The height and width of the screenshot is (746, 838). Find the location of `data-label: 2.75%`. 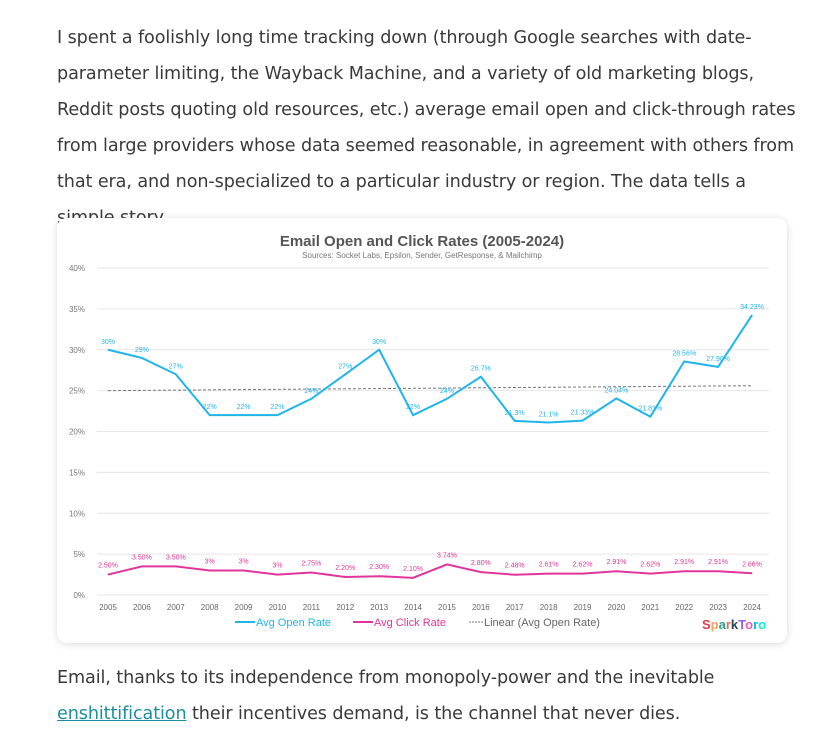

data-label: 2.75% is located at coordinates (311, 564).